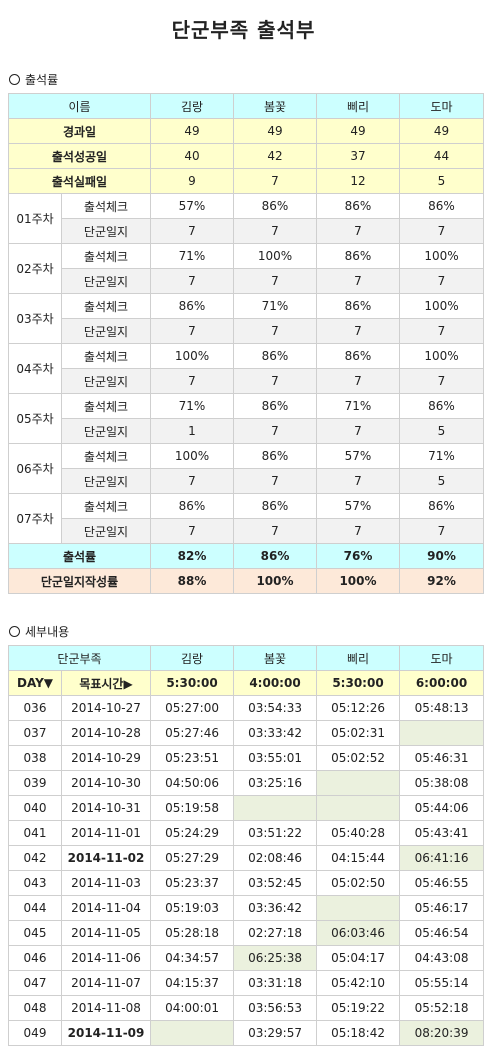  What do you see at coordinates (442, 983) in the screenshot?
I see `wake-time: 05:55:14` at bounding box center [442, 983].